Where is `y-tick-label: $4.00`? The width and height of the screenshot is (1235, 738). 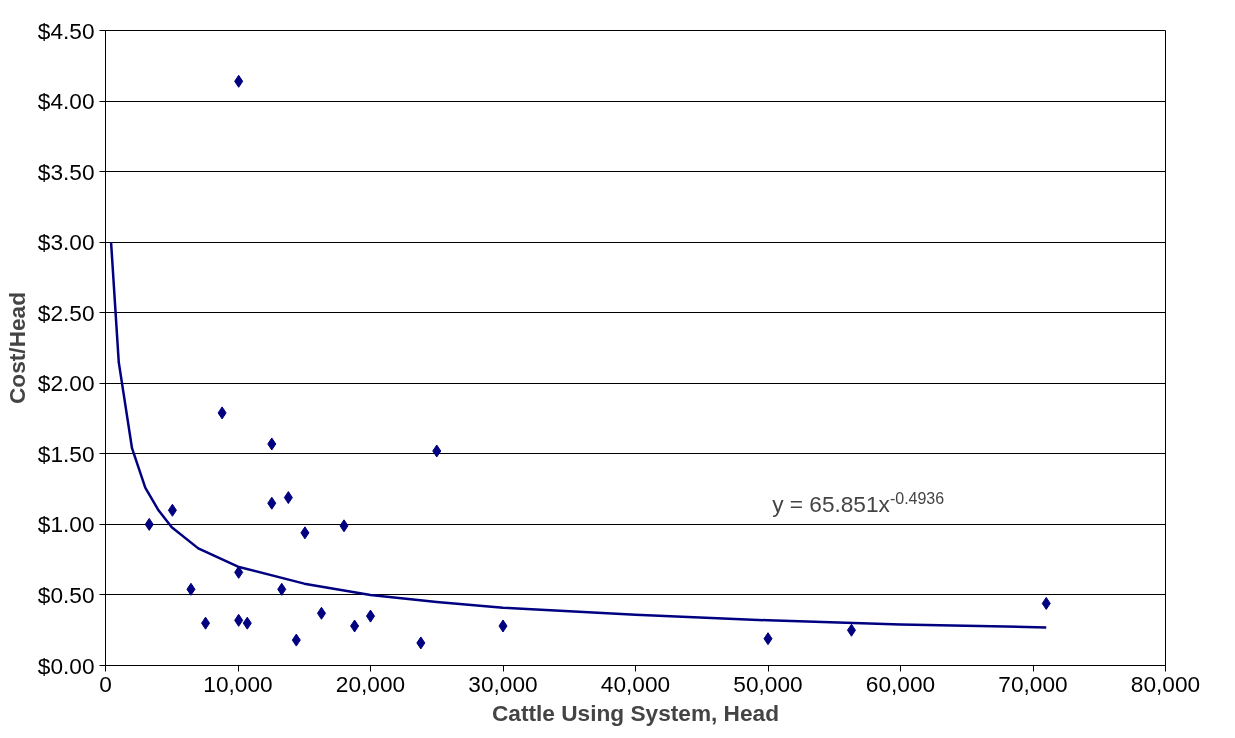 y-tick-label: $4.00 is located at coordinates (66, 101).